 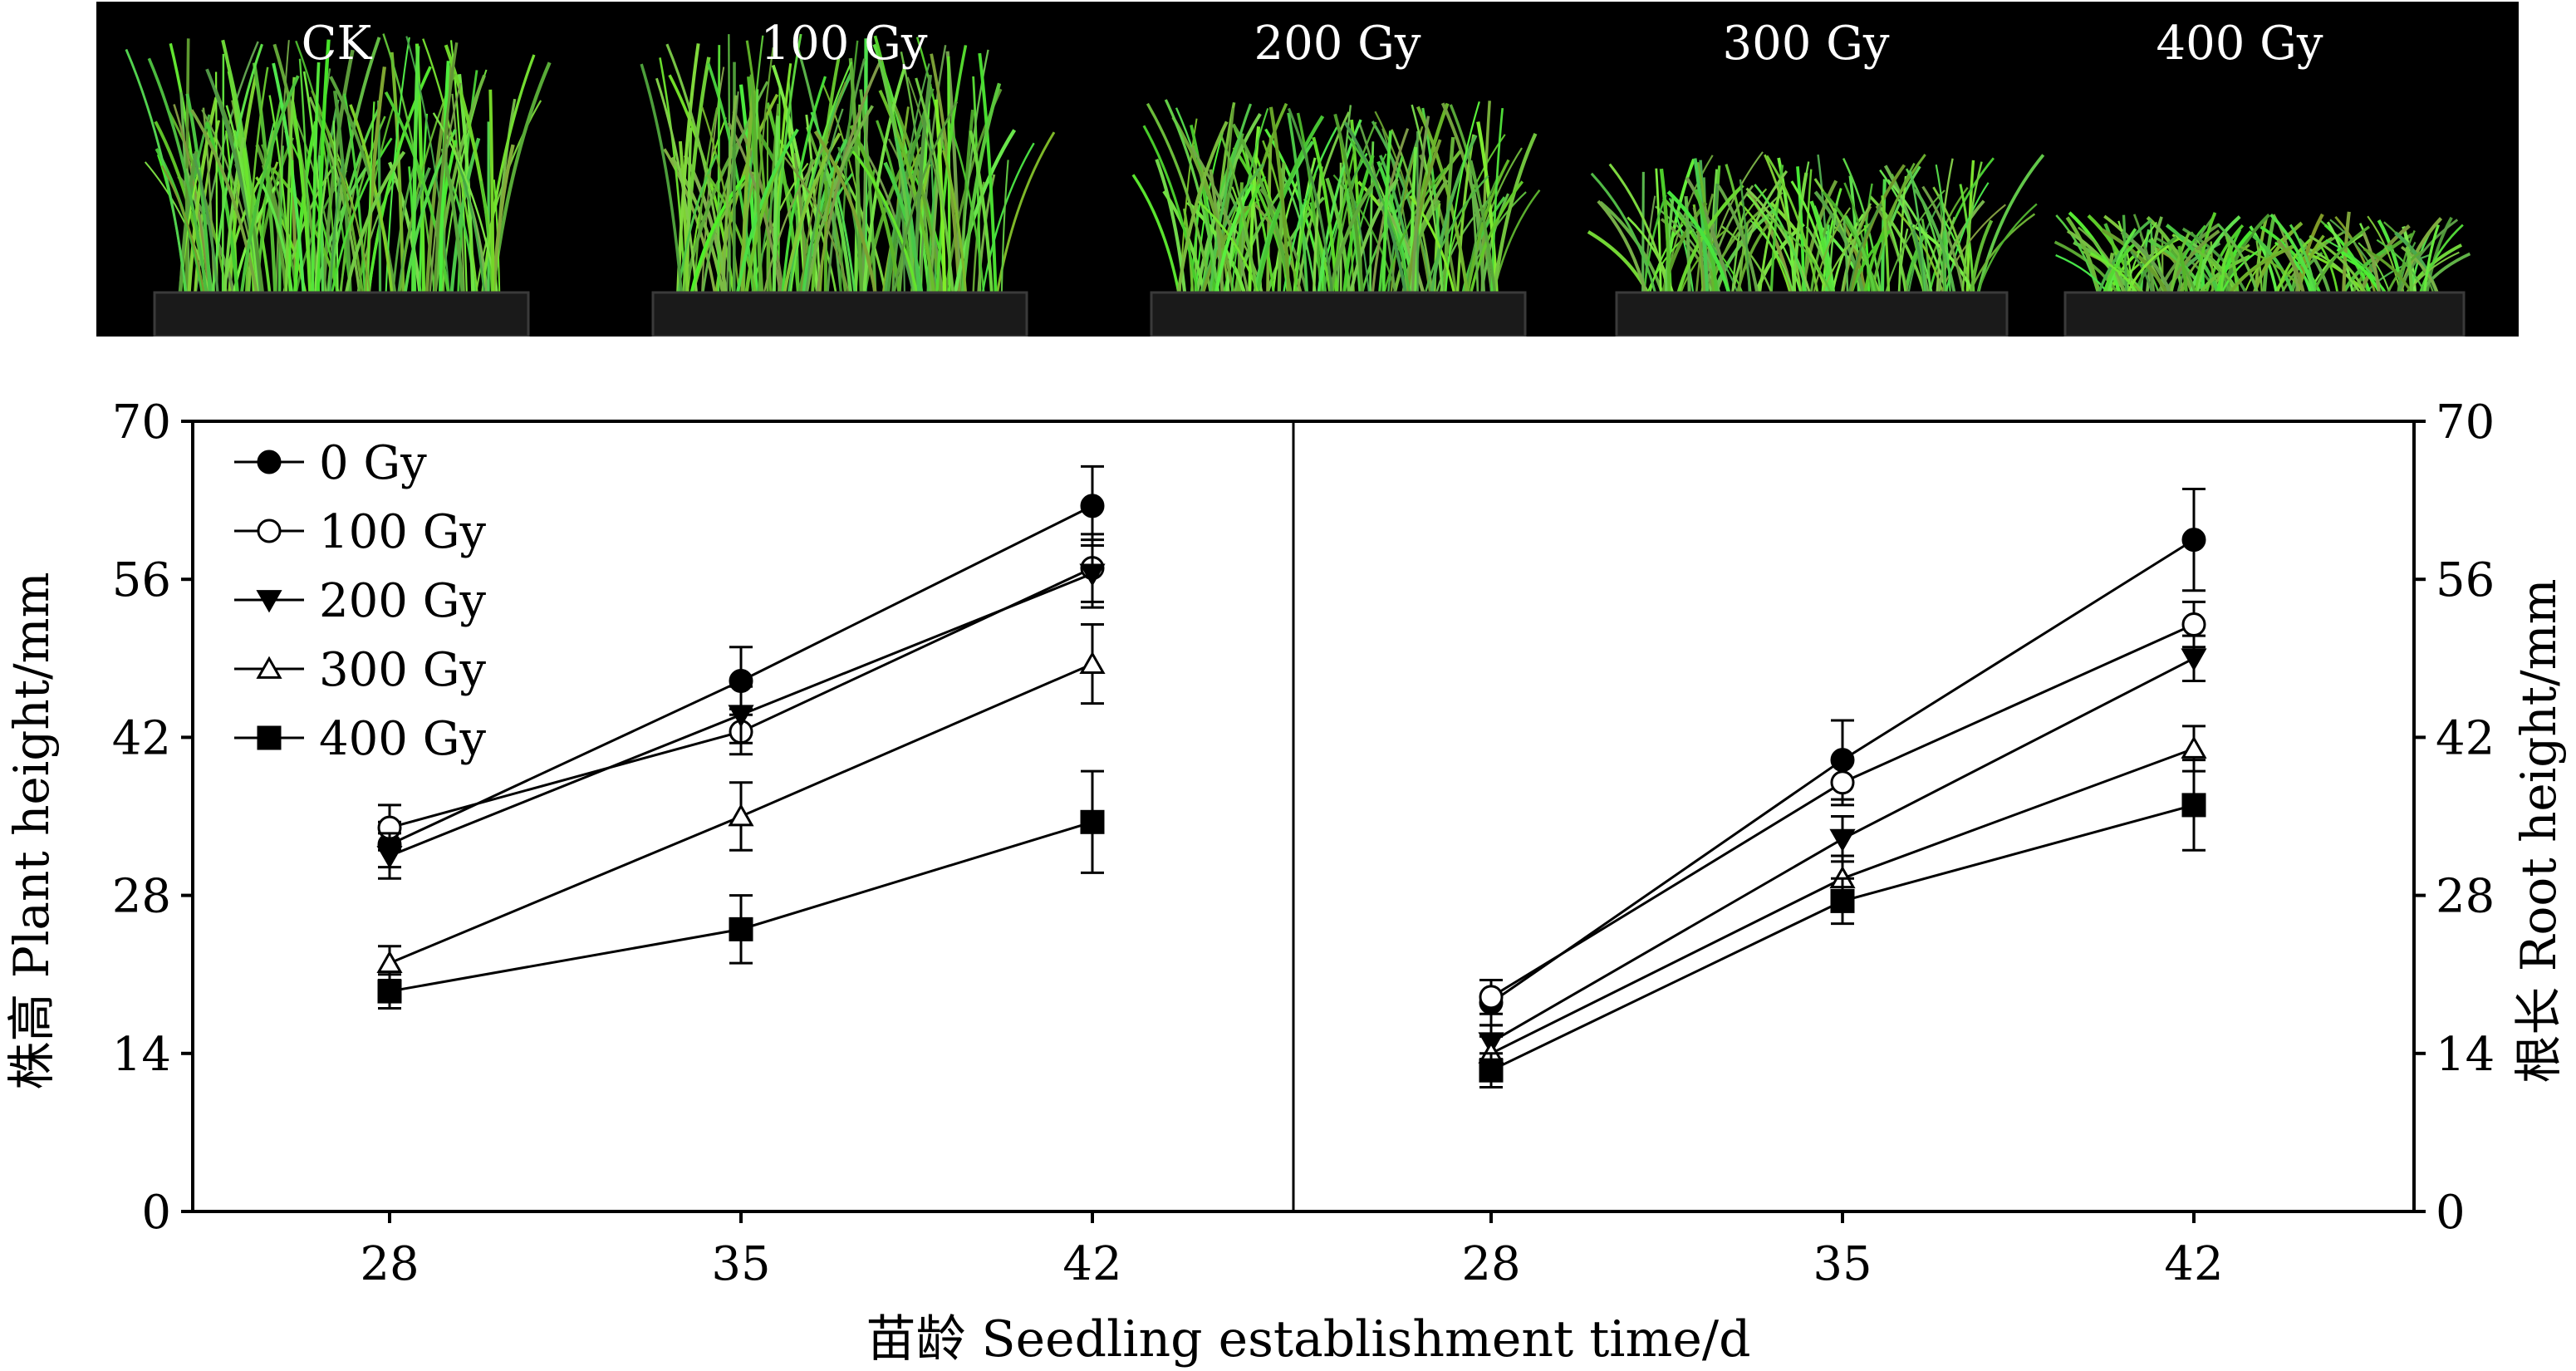 I want to click on y-tick-label-left: 14, so click(x=141, y=1055).